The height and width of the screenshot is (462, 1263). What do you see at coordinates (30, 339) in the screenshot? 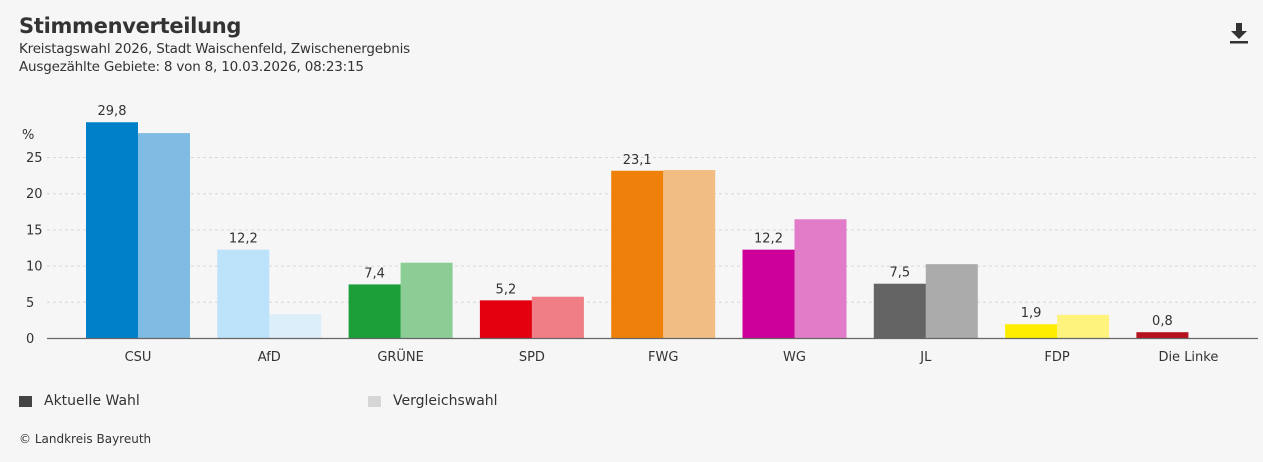
I see `y-tick-label: 0` at bounding box center [30, 339].